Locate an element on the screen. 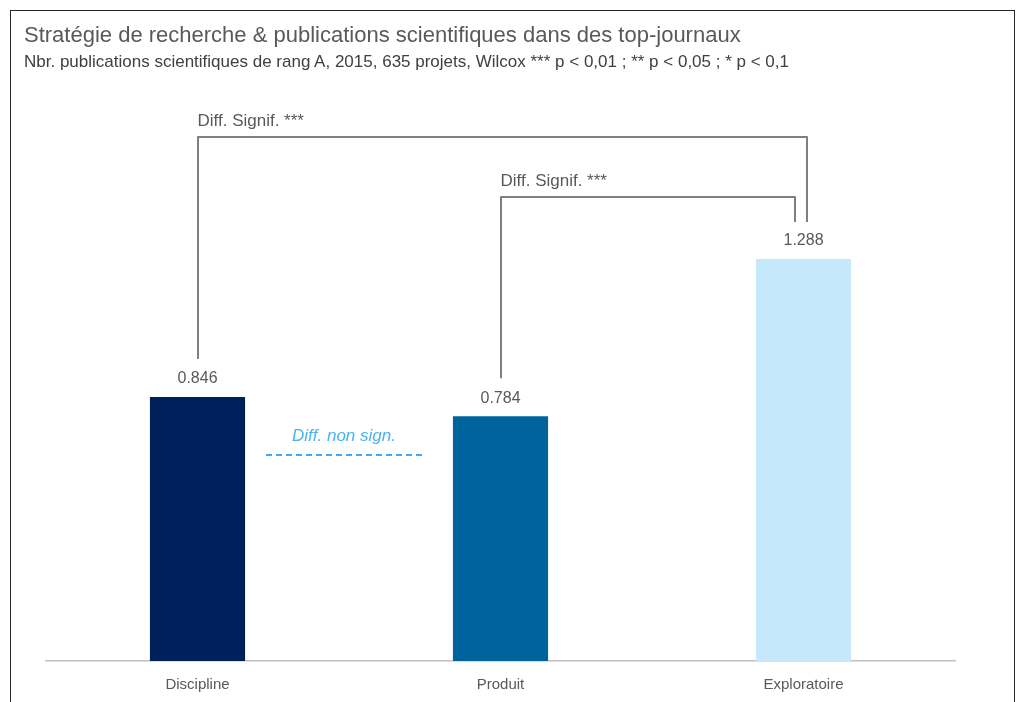 Image resolution: width=1024 pixels, height=702 pixels. annotation: Diff. non sign. is located at coordinates (344, 436).